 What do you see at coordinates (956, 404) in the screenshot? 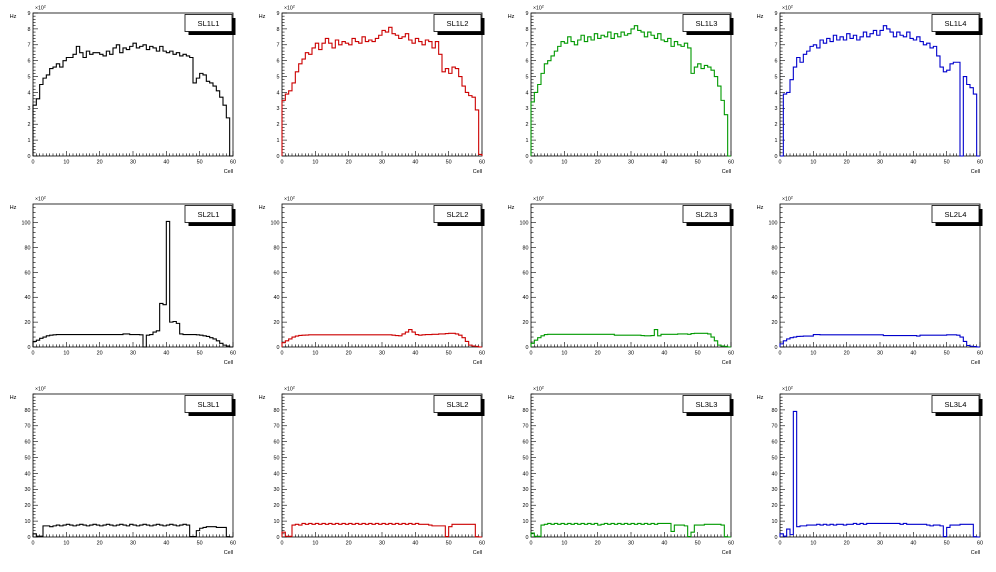
I see `title-box-label: SL3L4` at bounding box center [956, 404].